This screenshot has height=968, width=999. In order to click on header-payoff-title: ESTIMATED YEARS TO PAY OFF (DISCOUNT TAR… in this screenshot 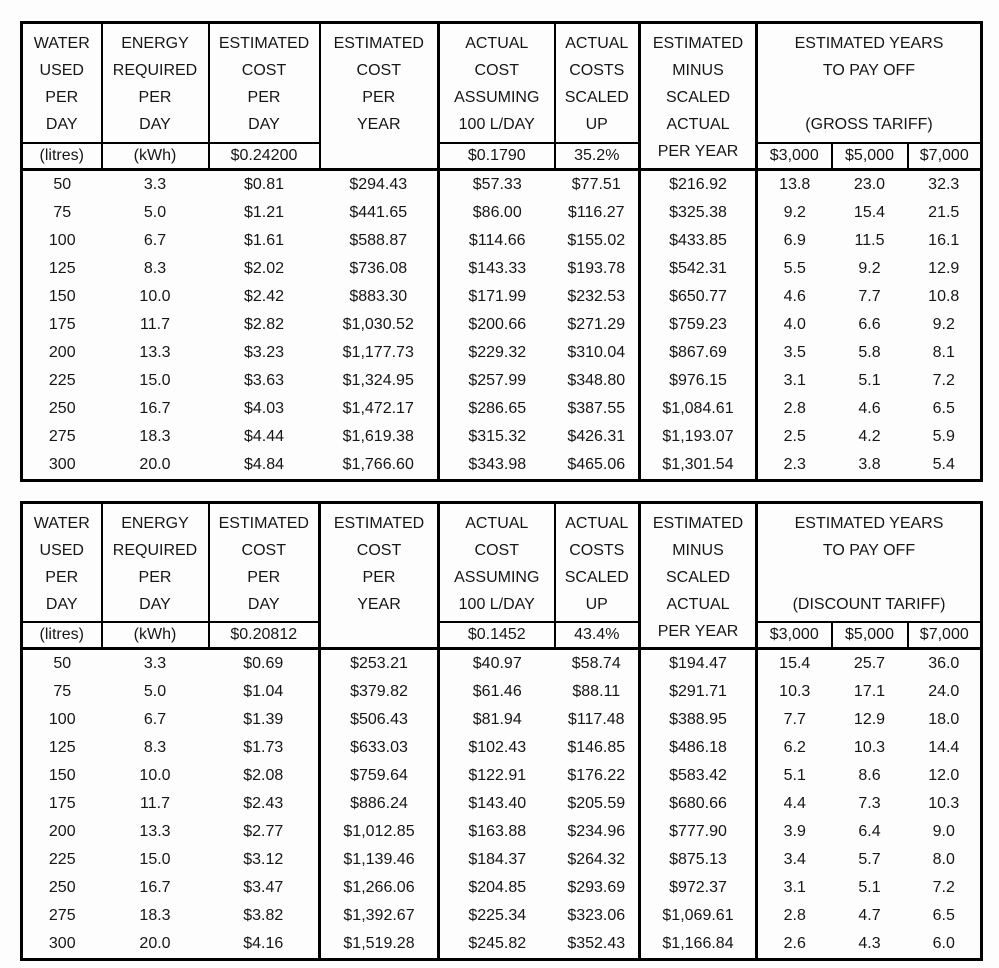, I will do `click(868, 562)`.